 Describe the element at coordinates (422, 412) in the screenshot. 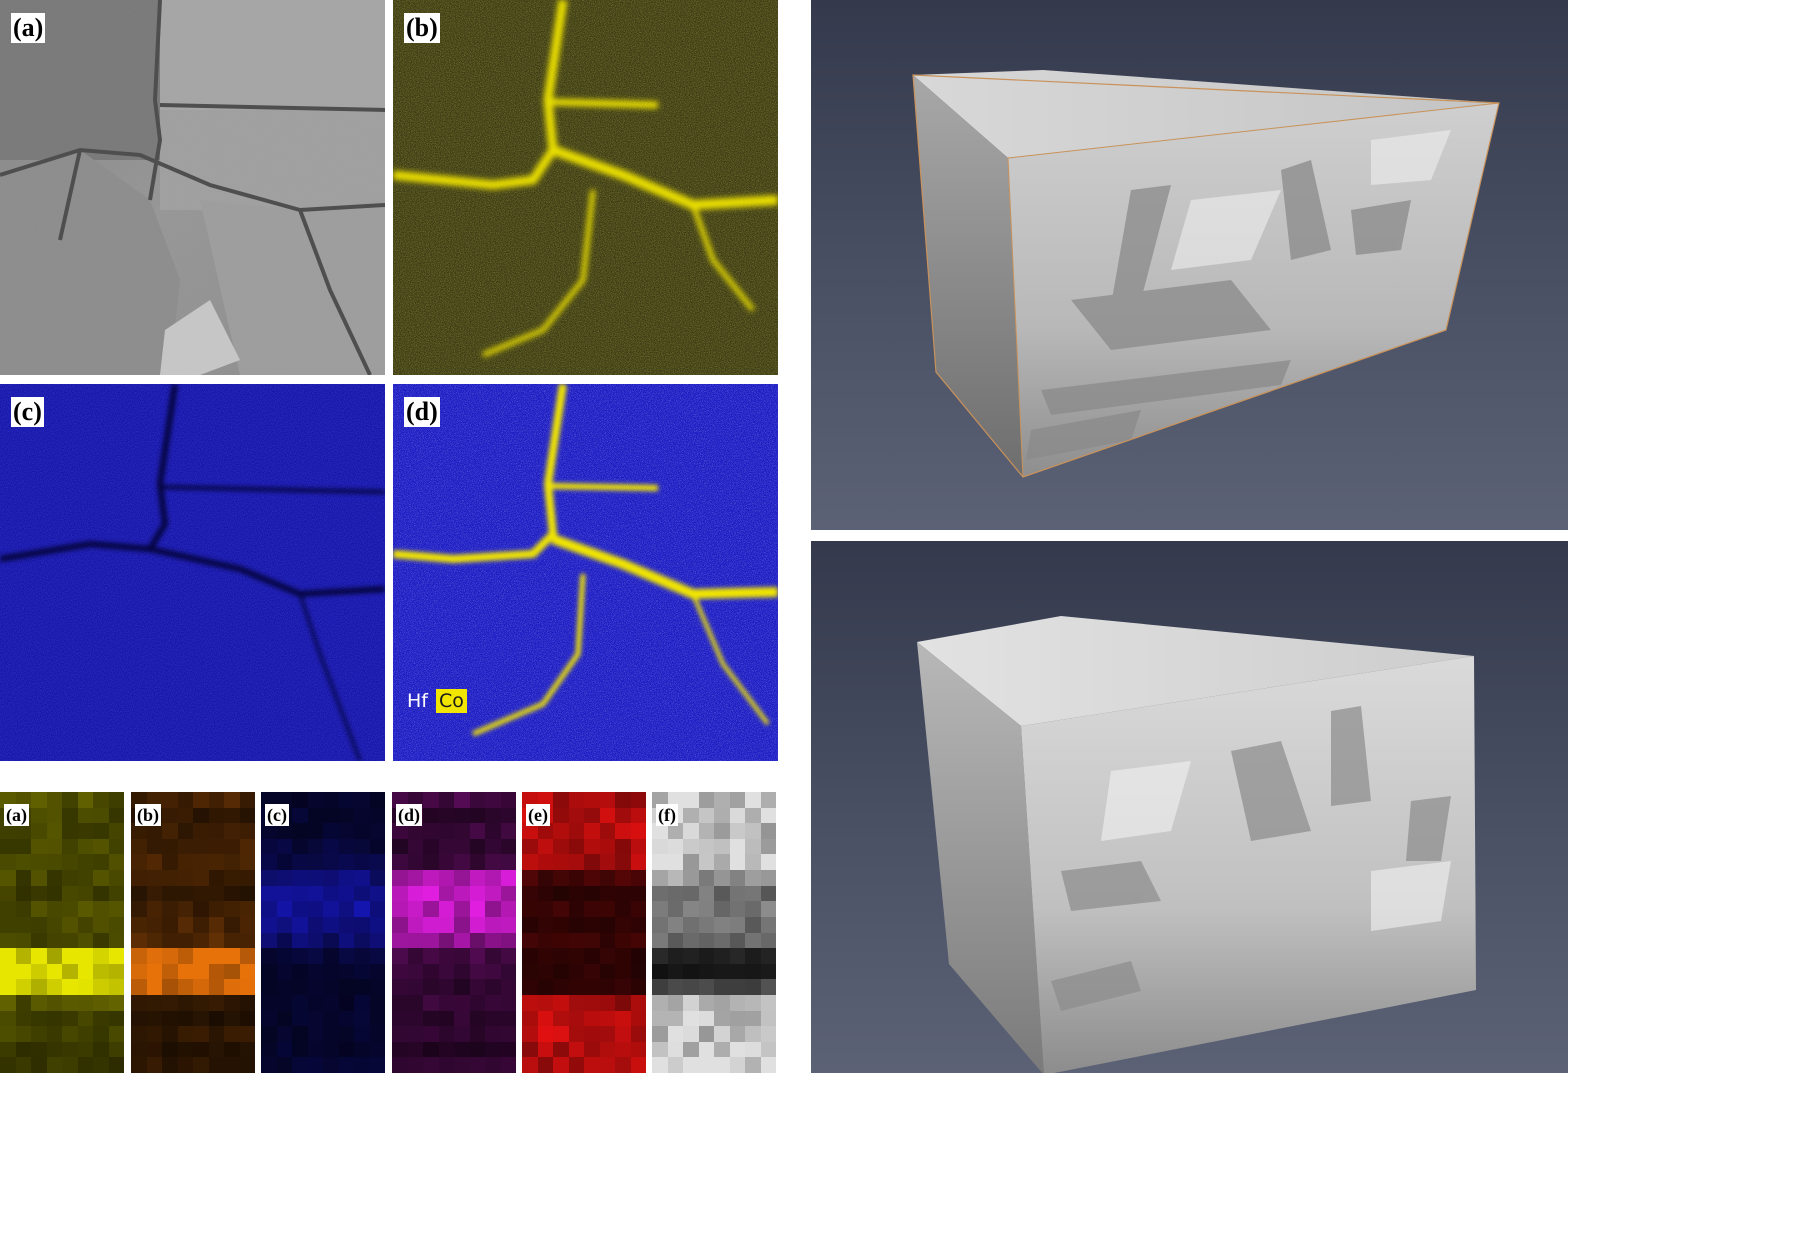

I see `panel-label: (d)` at that location.